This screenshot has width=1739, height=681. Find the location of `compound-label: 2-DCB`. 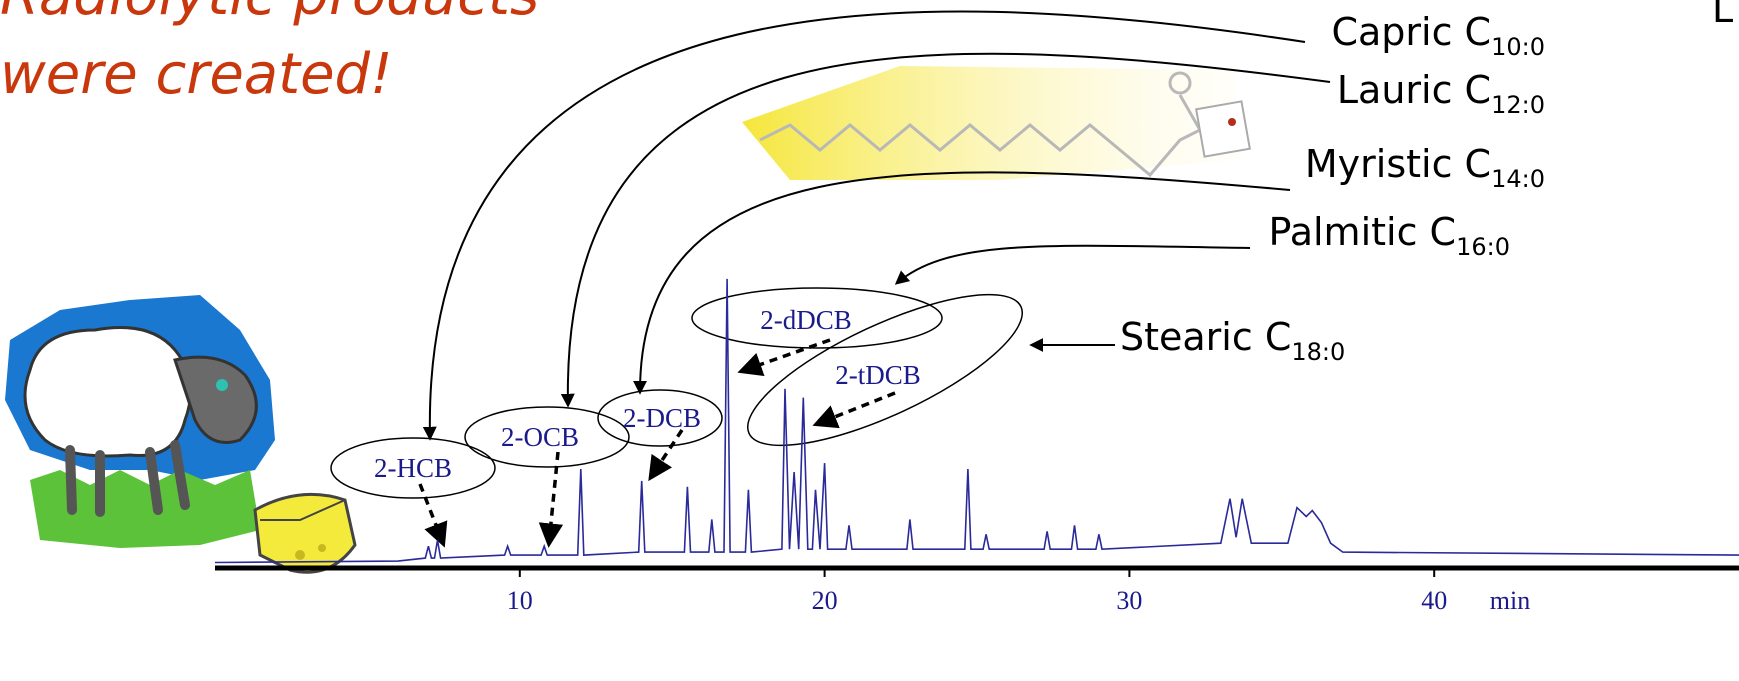

compound-label: 2-DCB is located at coordinates (662, 418).